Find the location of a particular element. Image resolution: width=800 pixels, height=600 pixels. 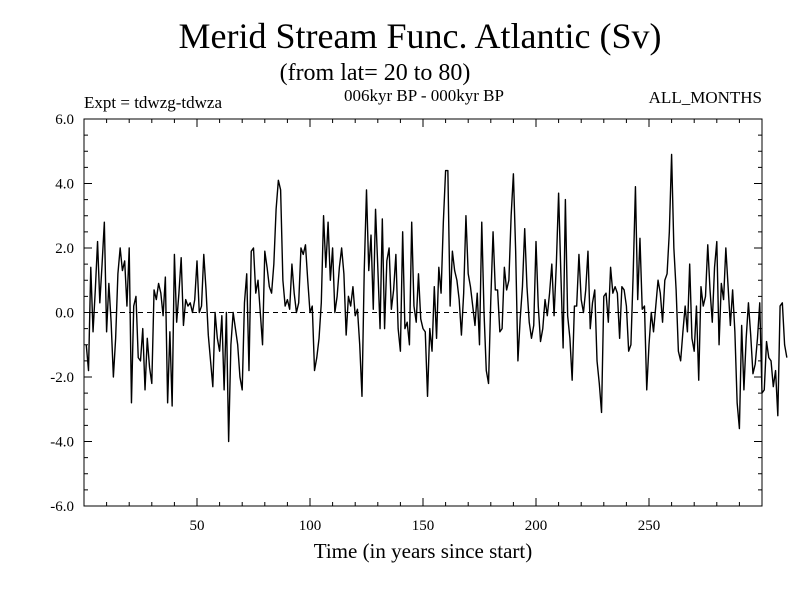

y-tick-label: -2.0 is located at coordinates (62, 378).